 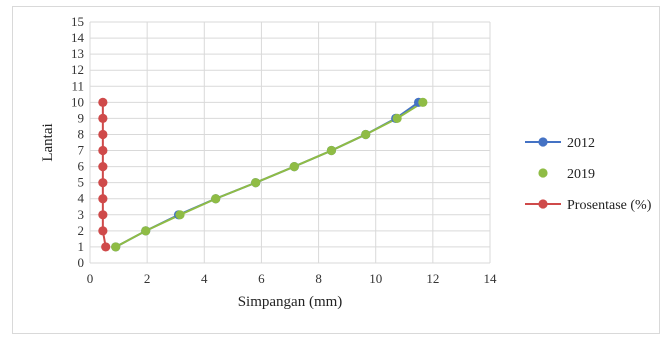 What do you see at coordinates (77, 85) in the screenshot?
I see `y-tick-label: 11` at bounding box center [77, 85].